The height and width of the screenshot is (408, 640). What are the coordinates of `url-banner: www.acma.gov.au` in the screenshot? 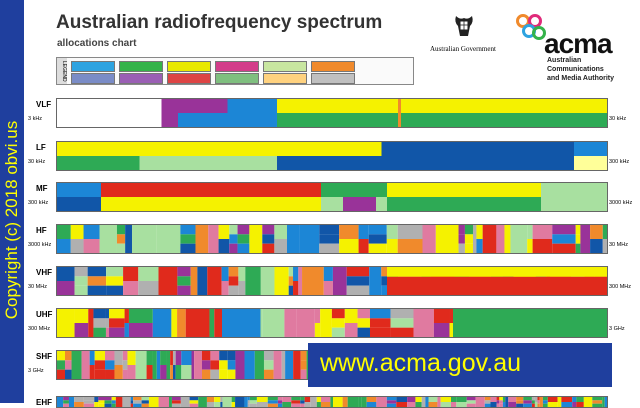 It's located at (460, 365).